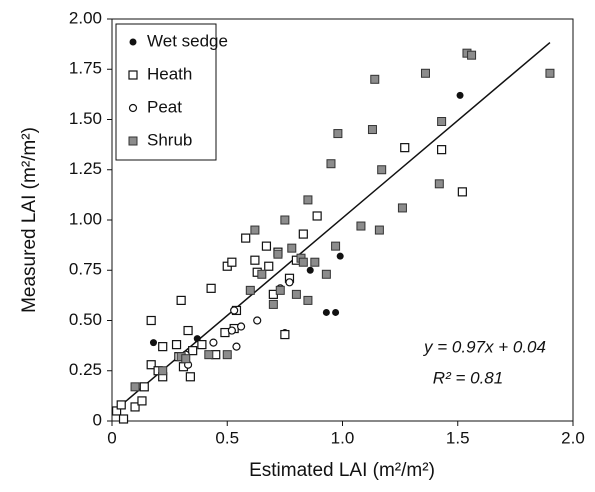 This screenshot has height=492, width=595. Describe the element at coordinates (85, 218) in the screenshot. I see `y-tick-label: 1.00` at that location.